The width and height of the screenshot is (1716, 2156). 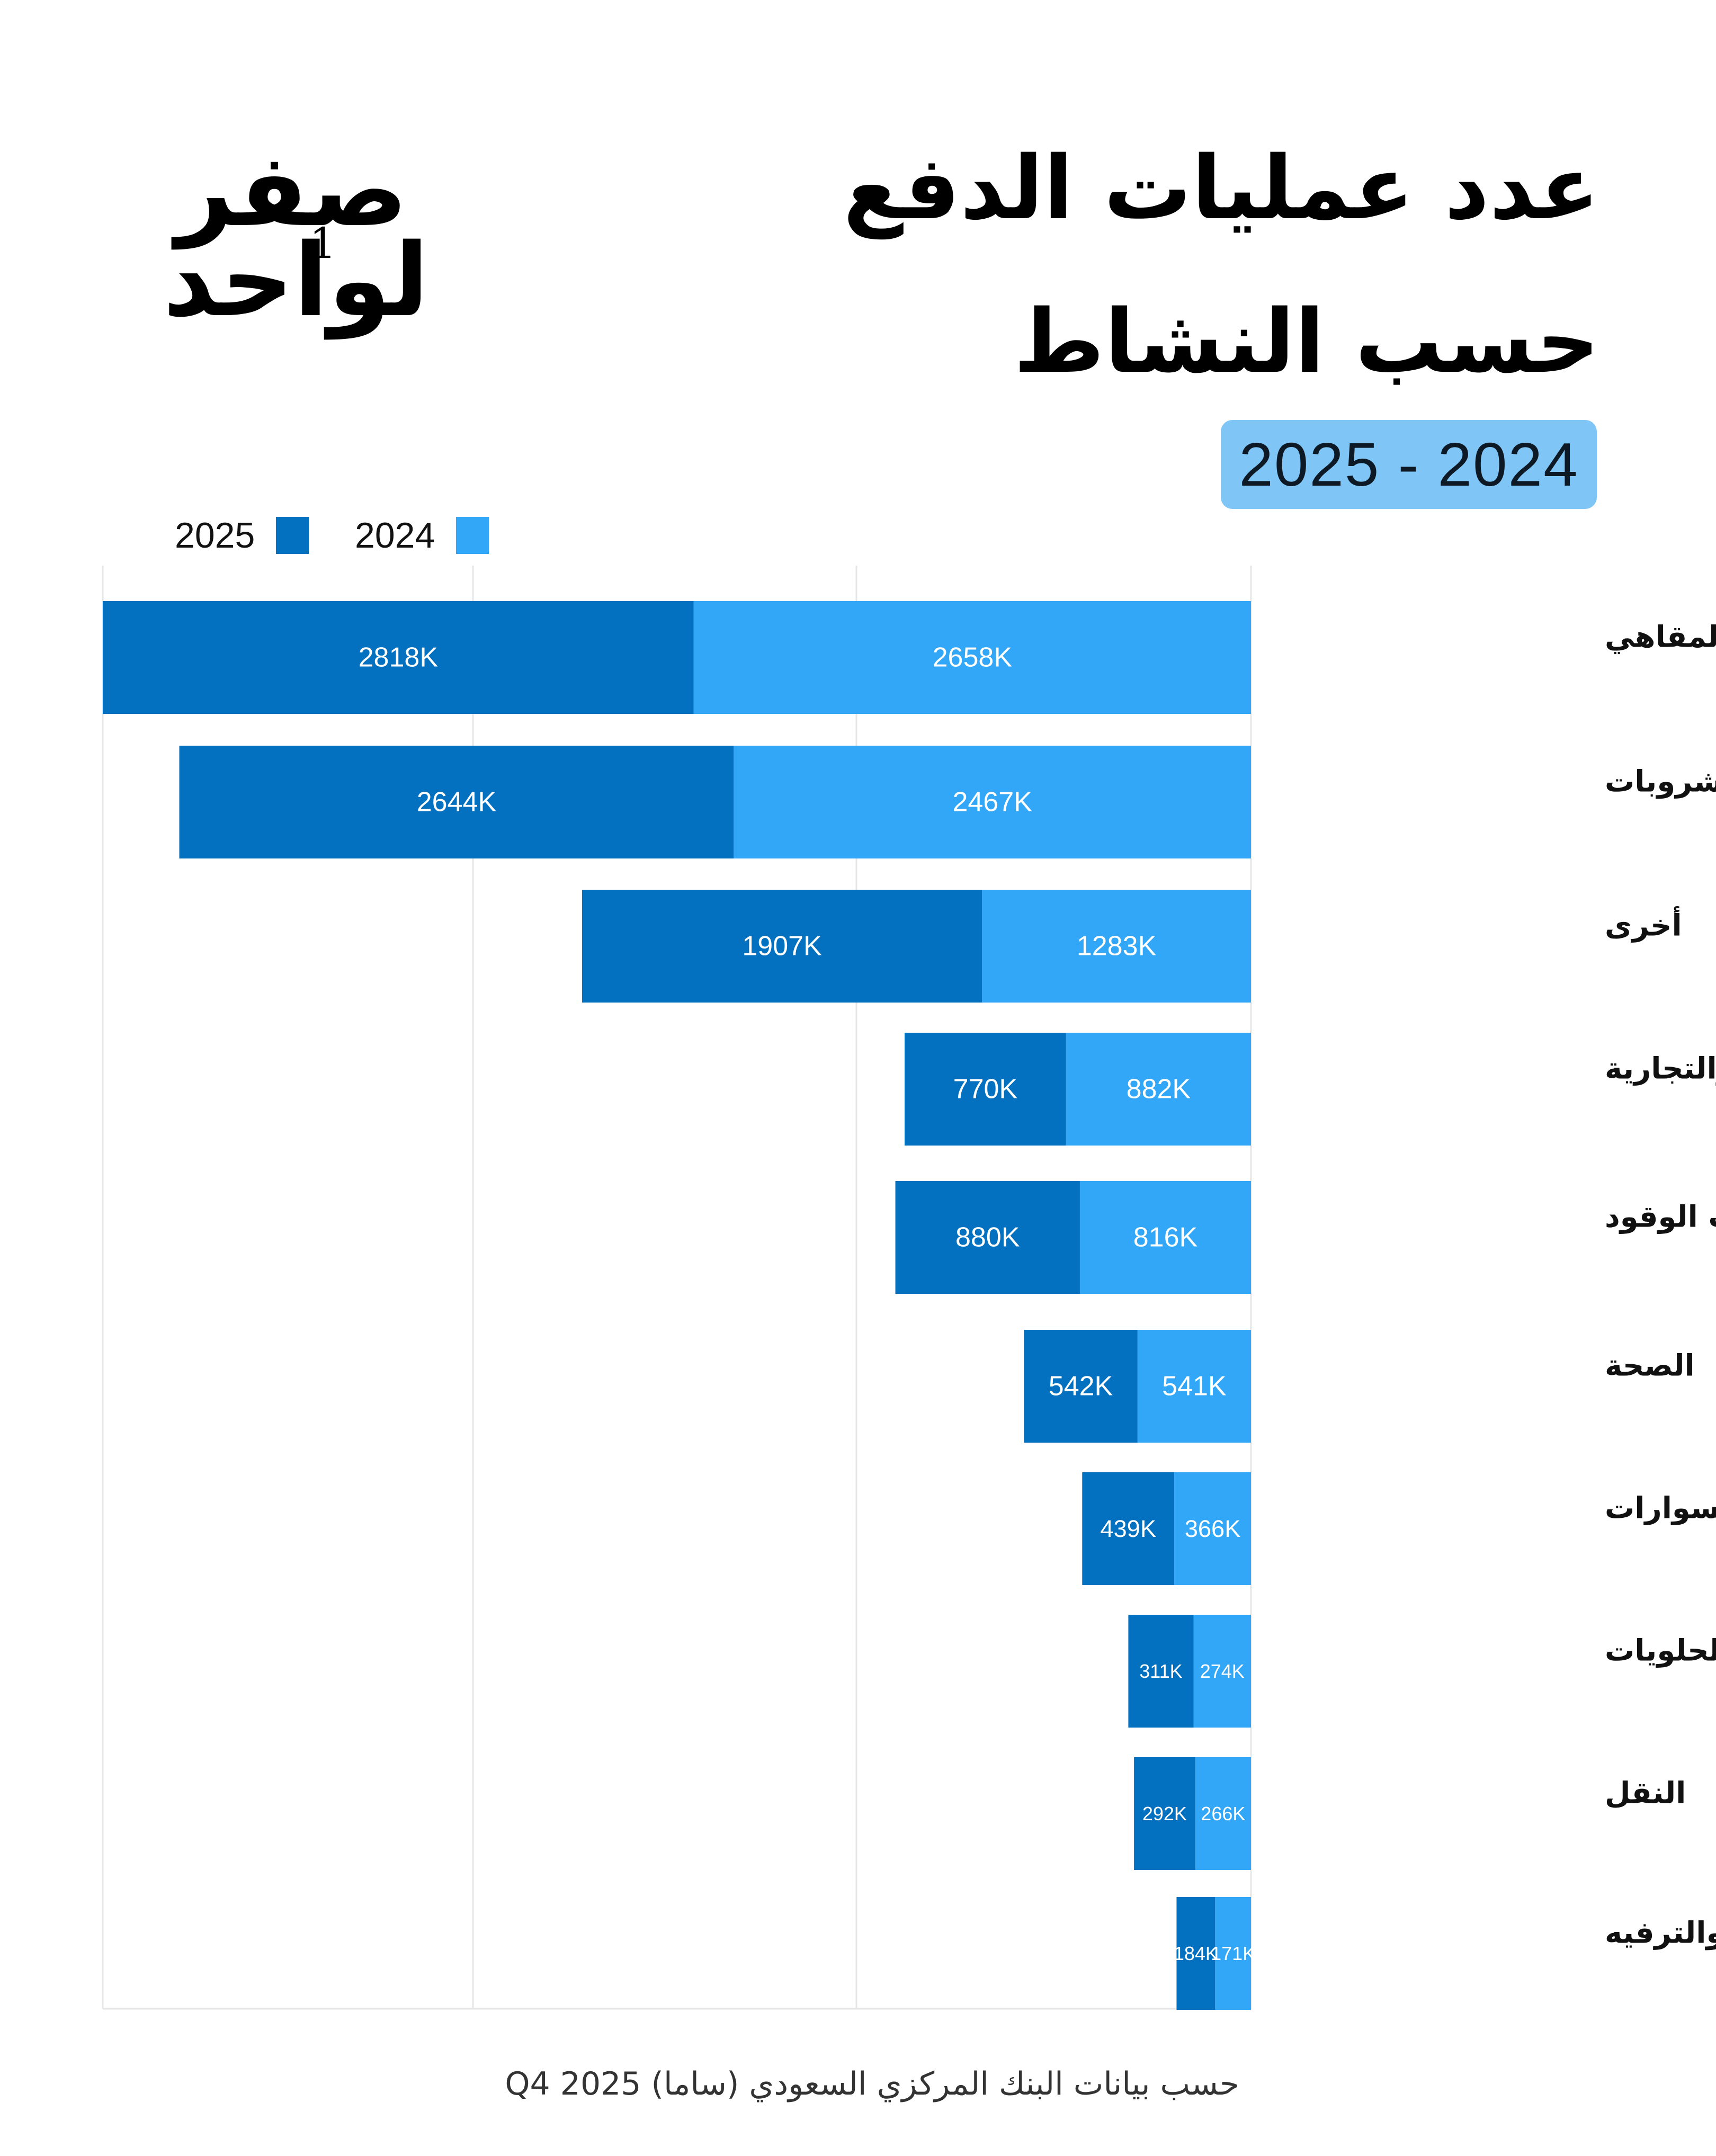 I want to click on bar-label-2025-1: 2644K, so click(x=457, y=802).